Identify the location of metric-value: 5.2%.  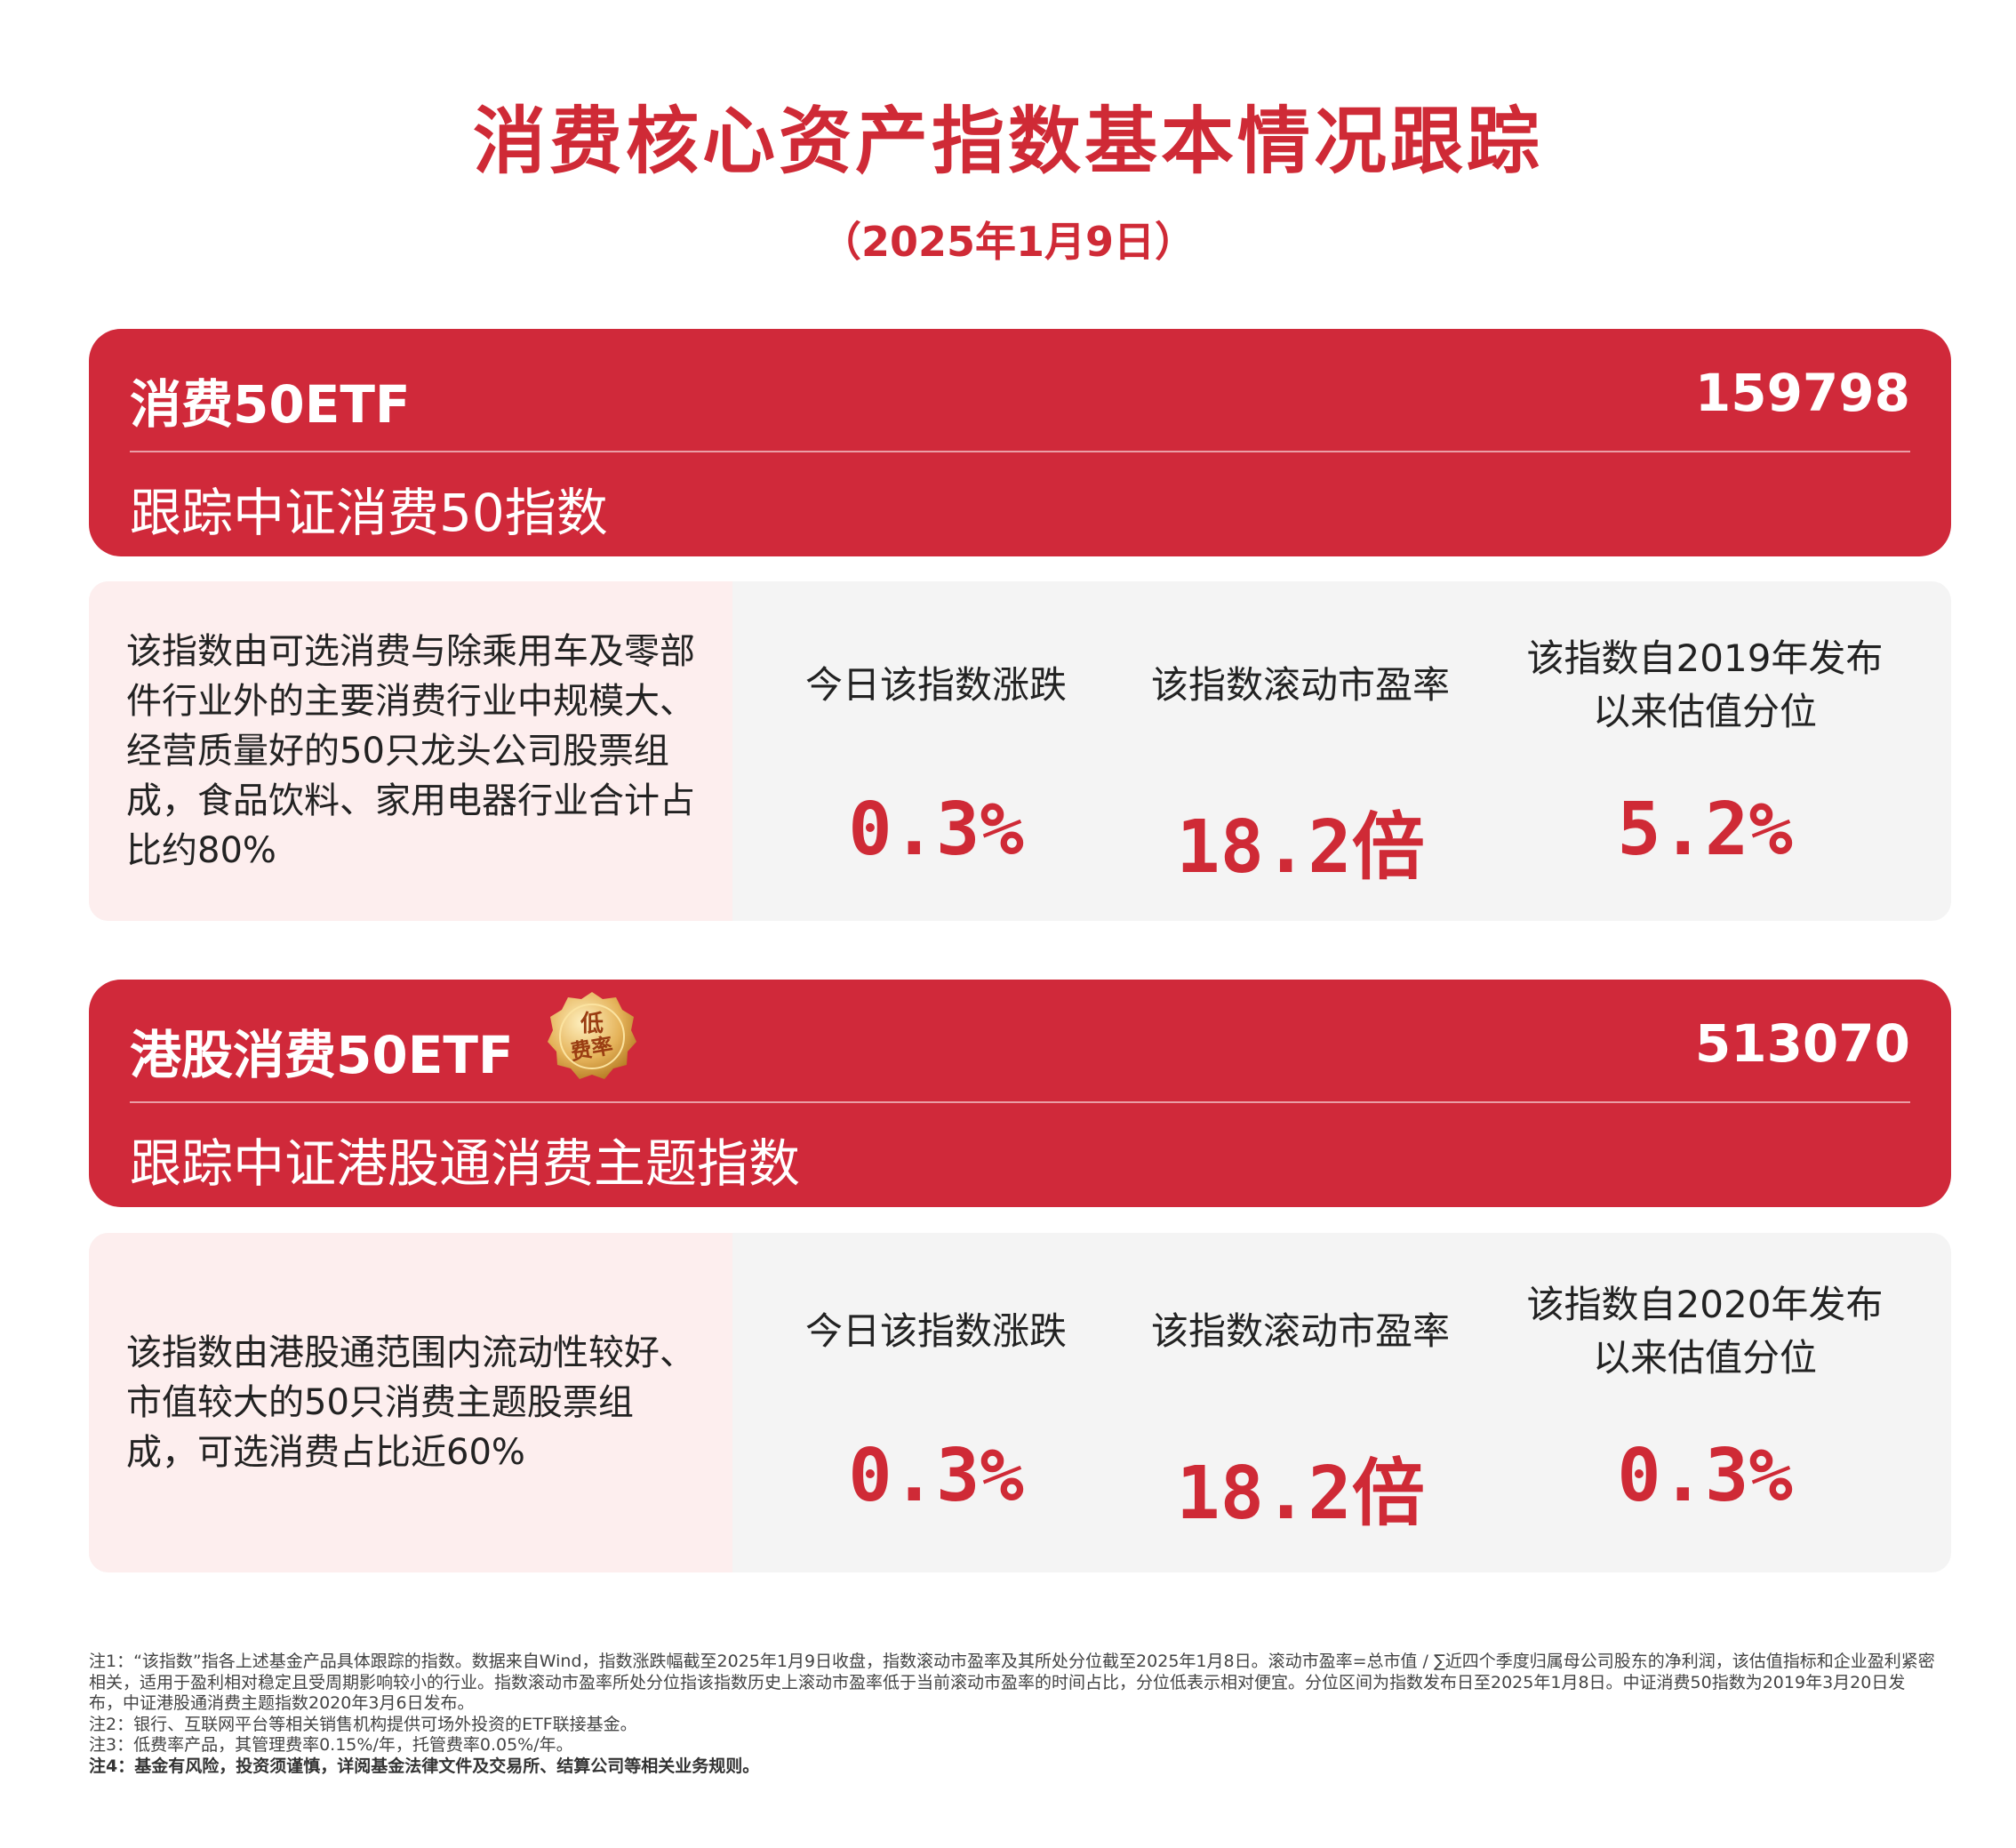
(1705, 830).